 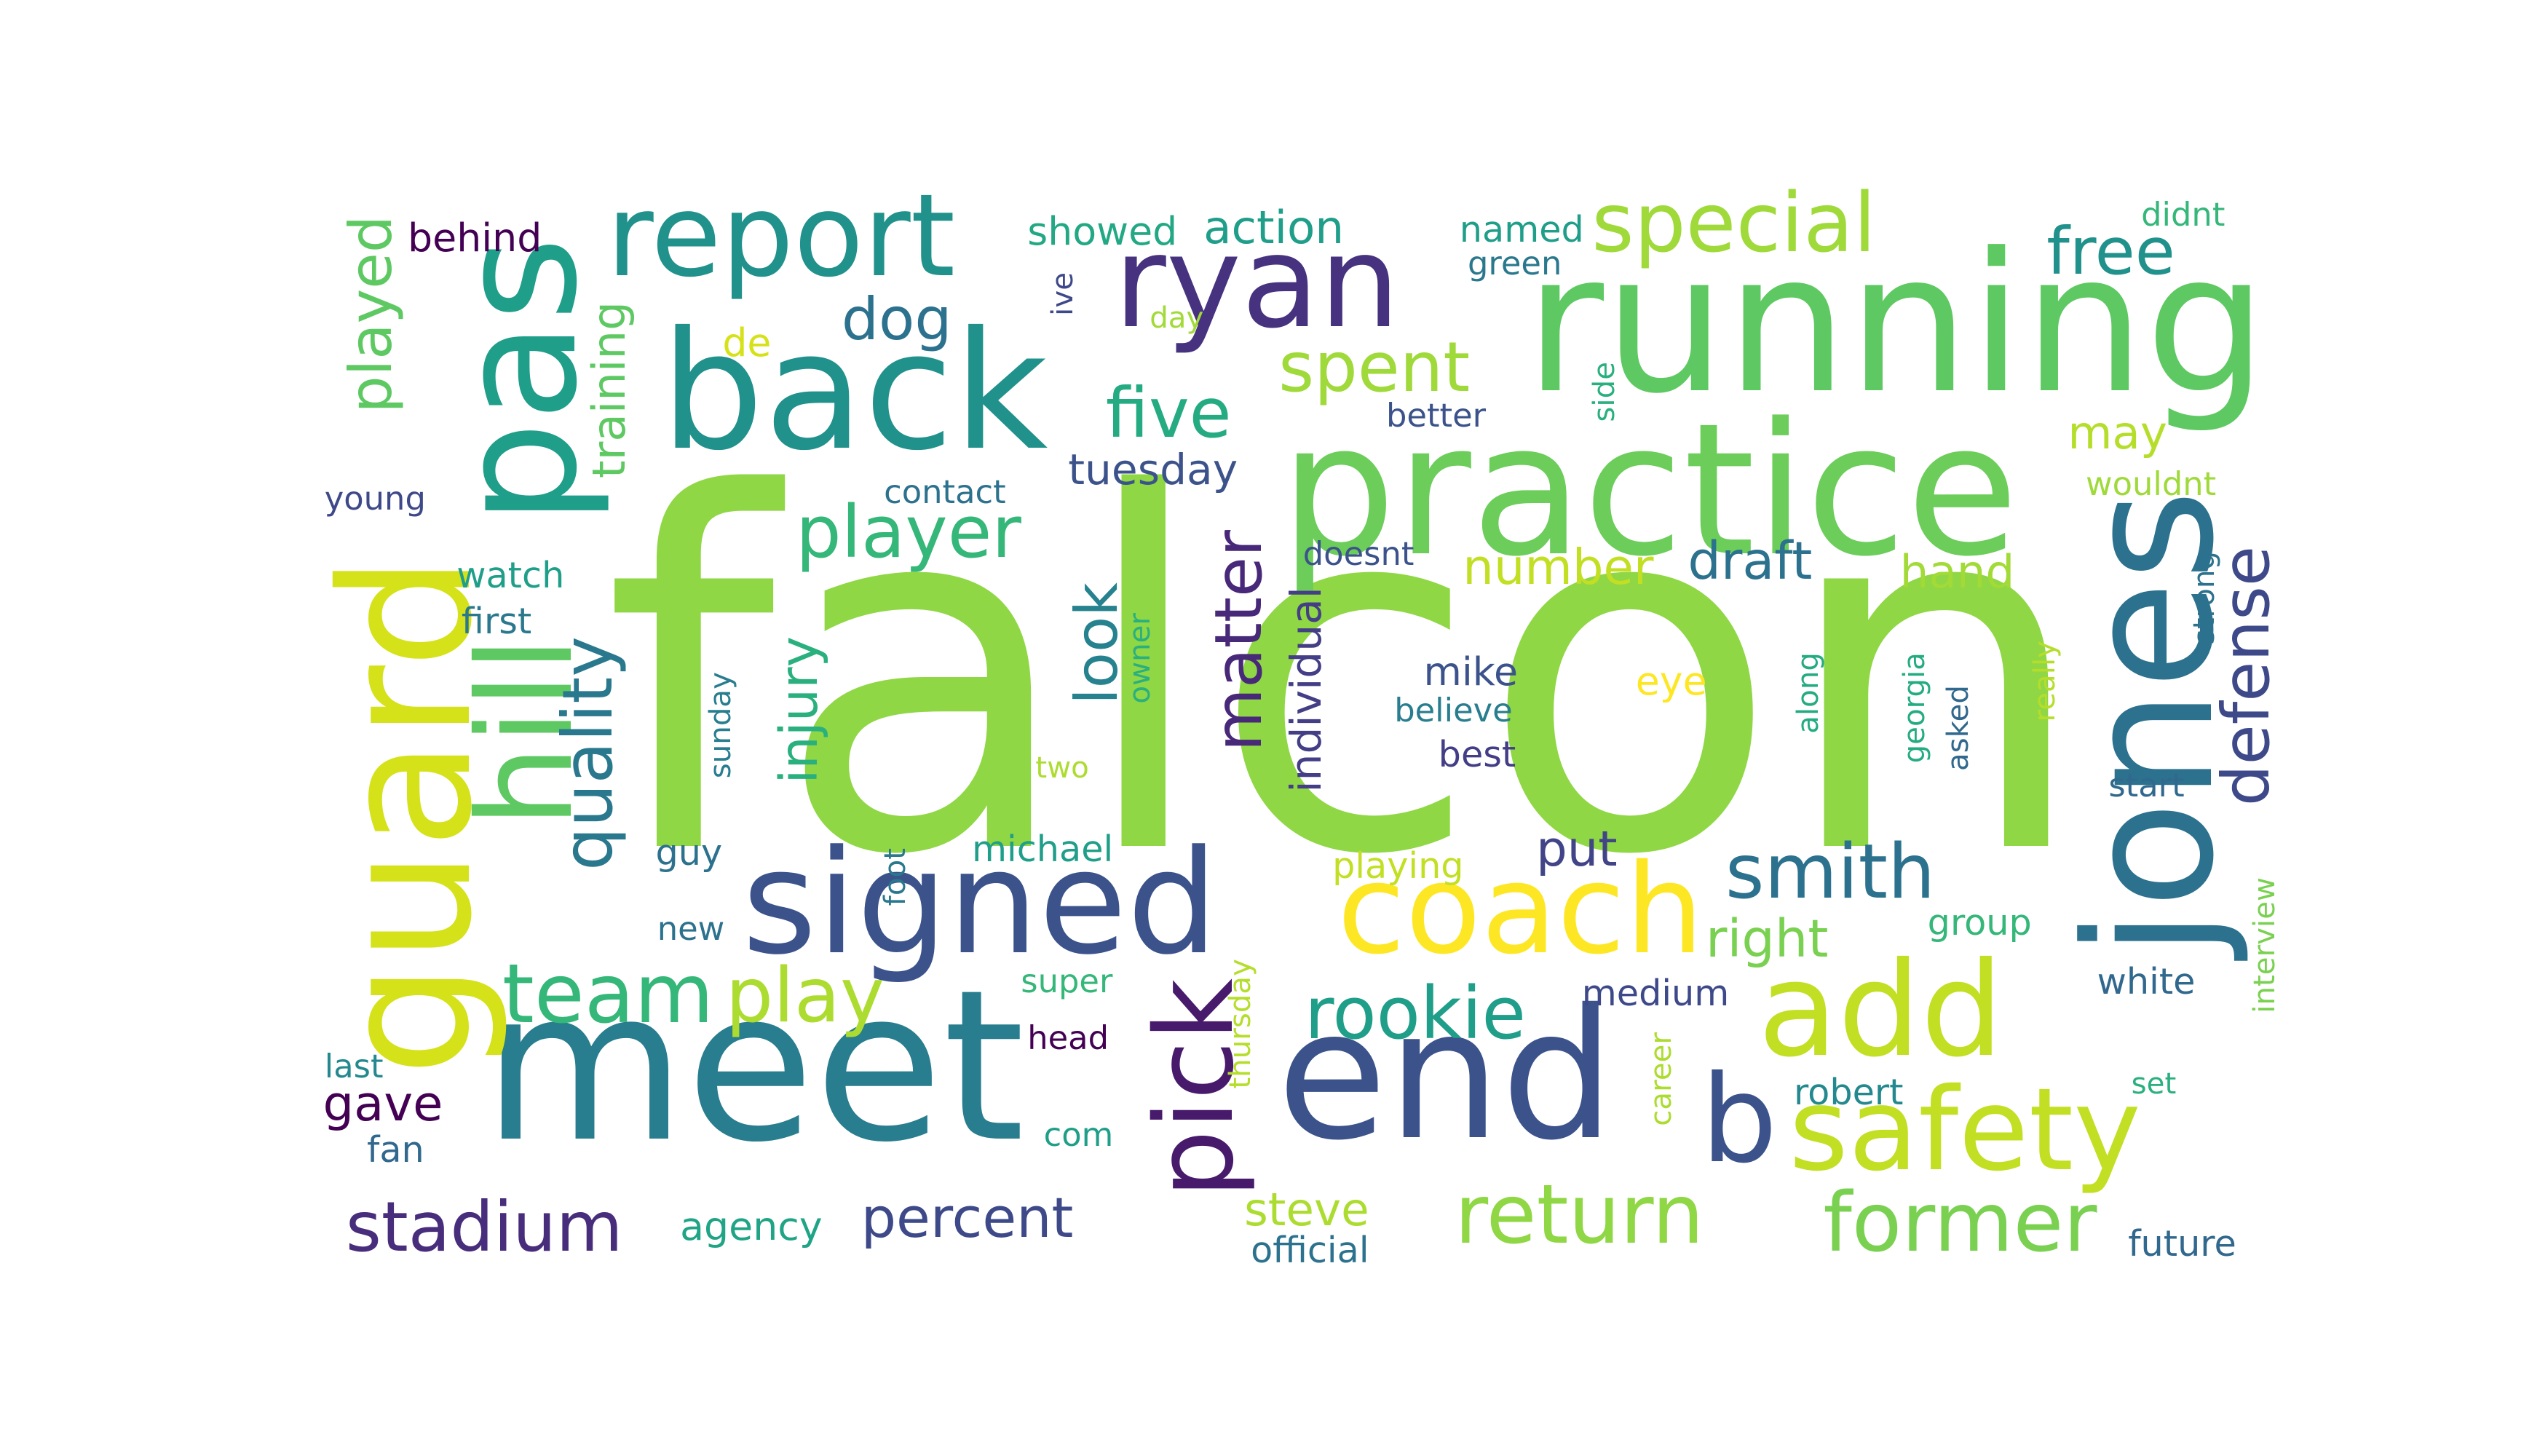 I want to click on word-former: former, so click(x=1960, y=1223).